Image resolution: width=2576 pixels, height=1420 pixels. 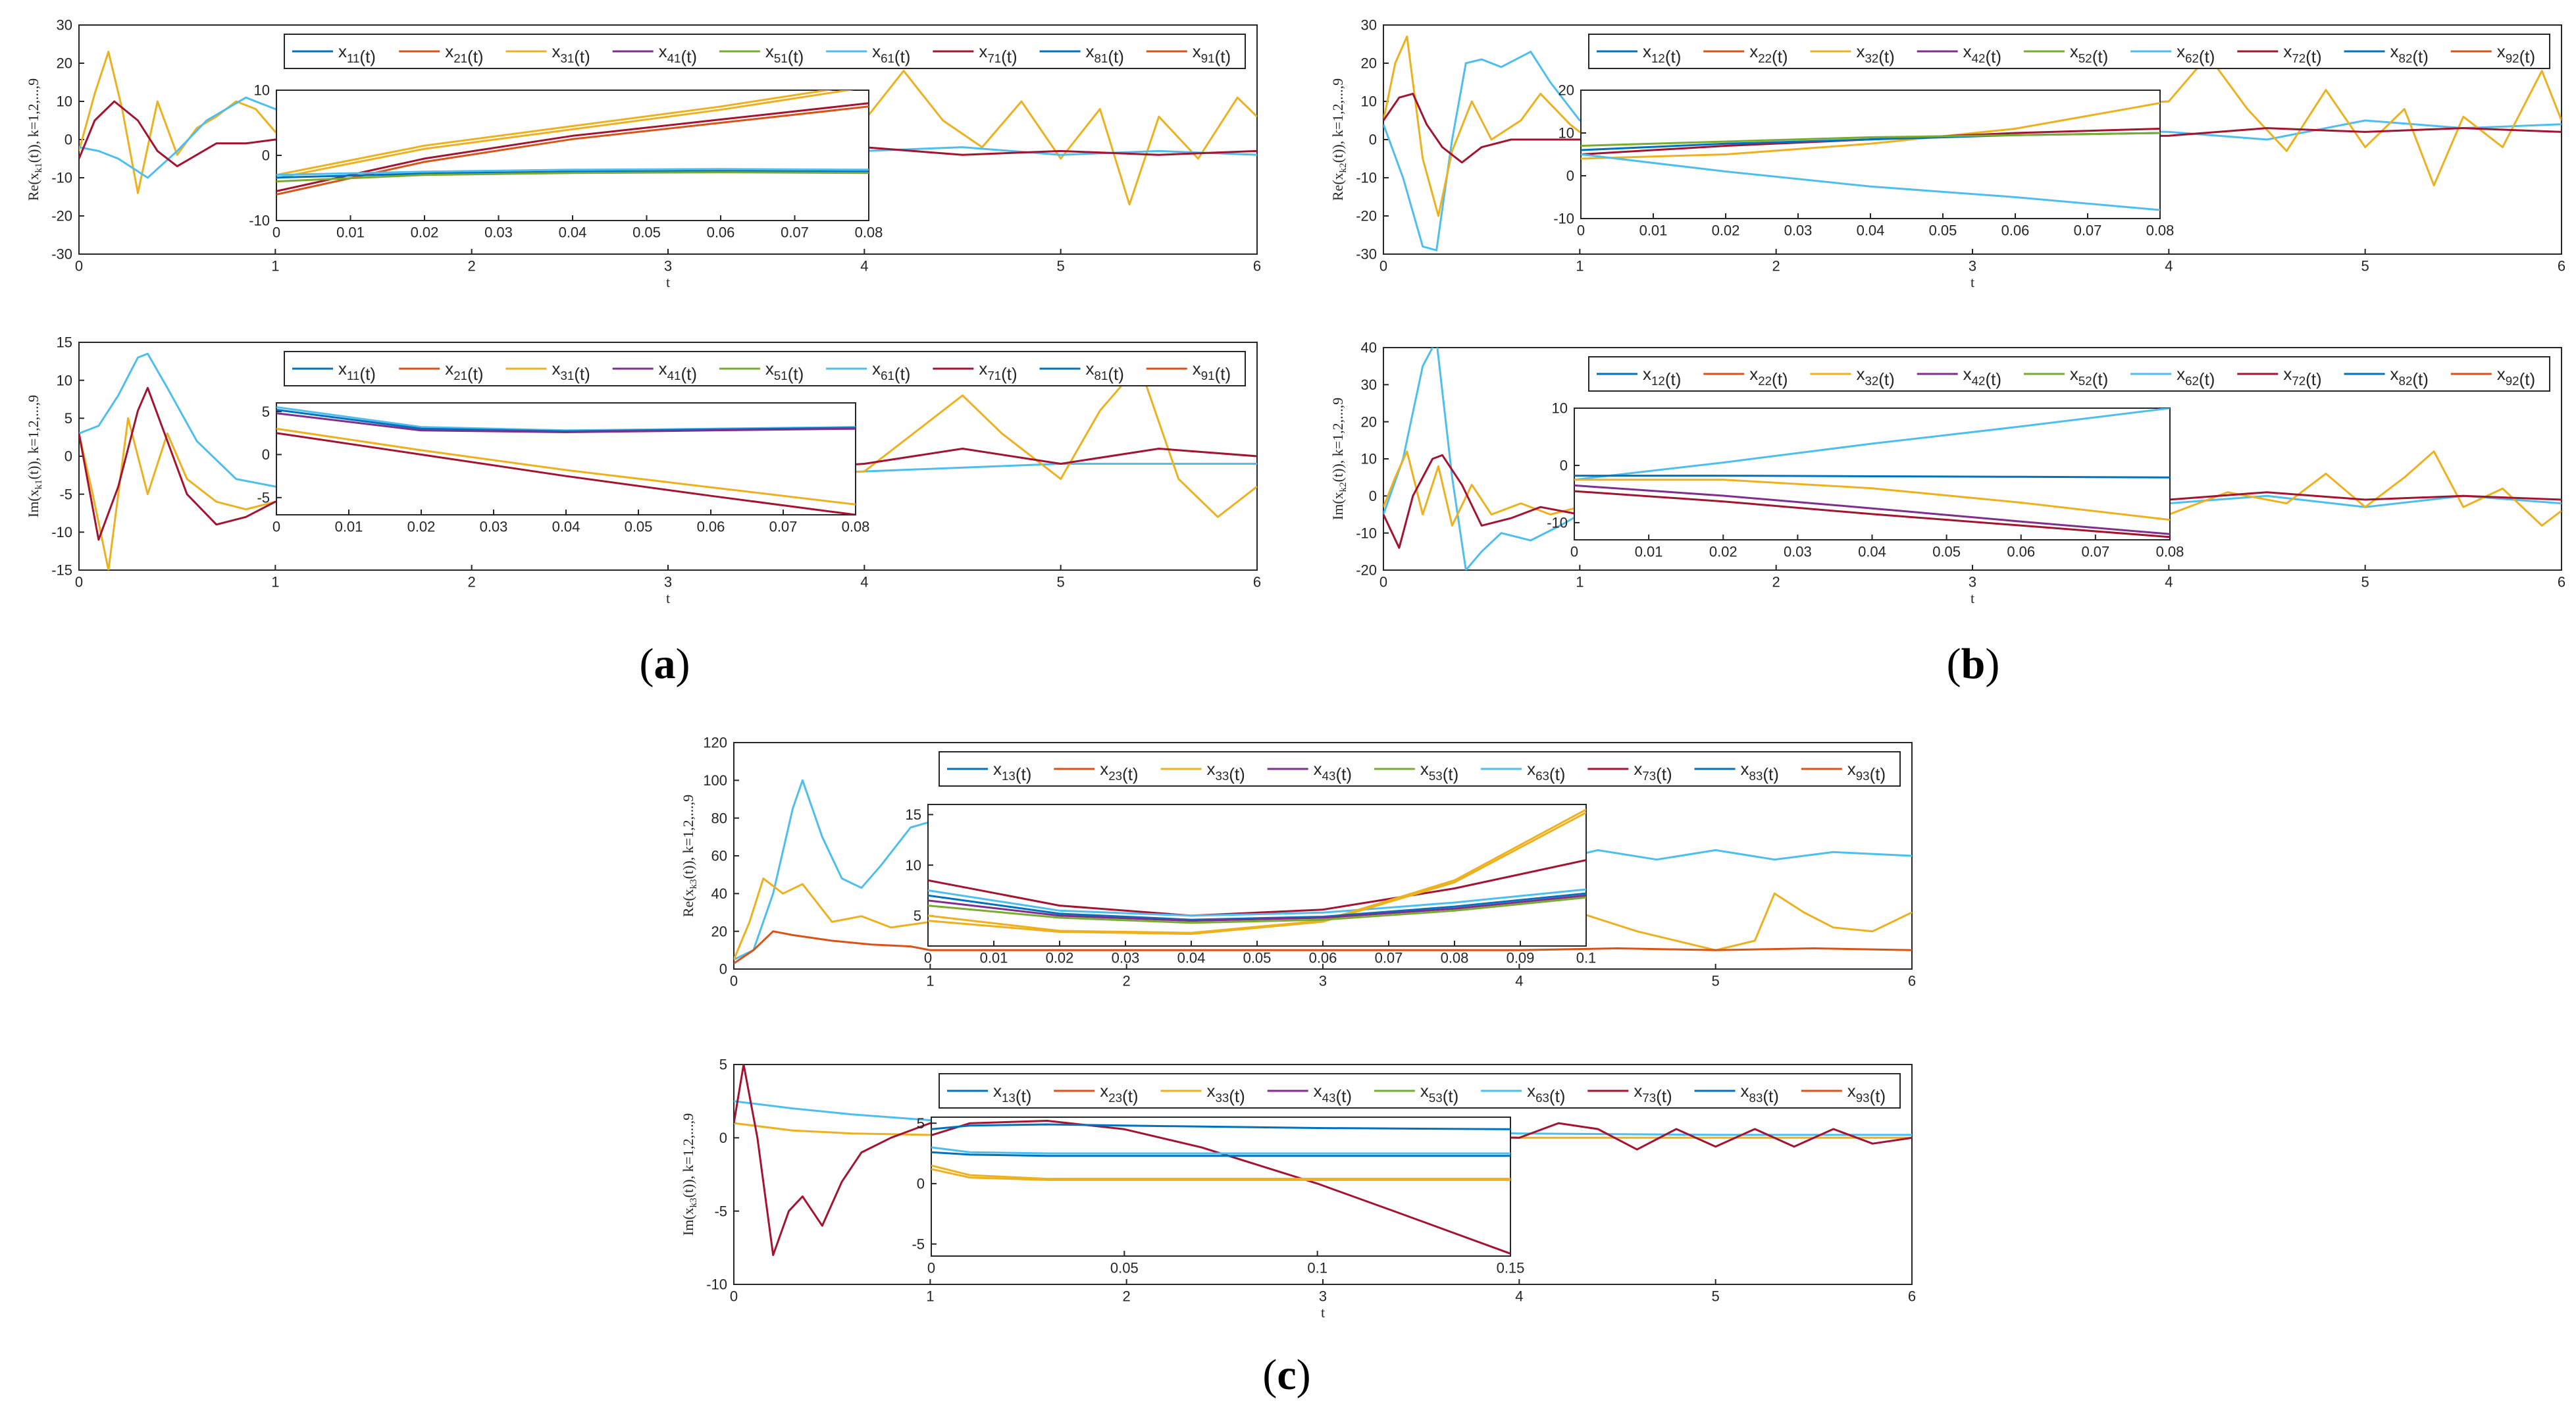 What do you see at coordinates (913, 815) in the screenshot?
I see `c-re-inset-y-tick-label: 15` at bounding box center [913, 815].